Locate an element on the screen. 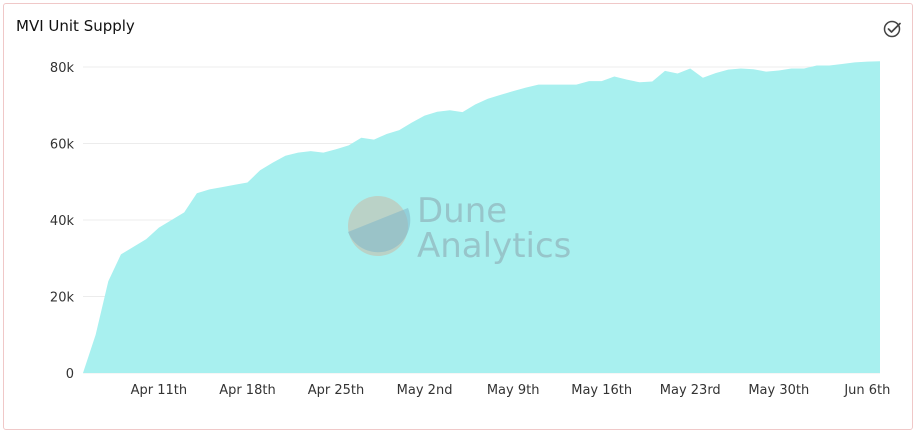 Image resolution: width=920 pixels, height=437 pixels. x-tick-label: May 2nd is located at coordinates (425, 390).